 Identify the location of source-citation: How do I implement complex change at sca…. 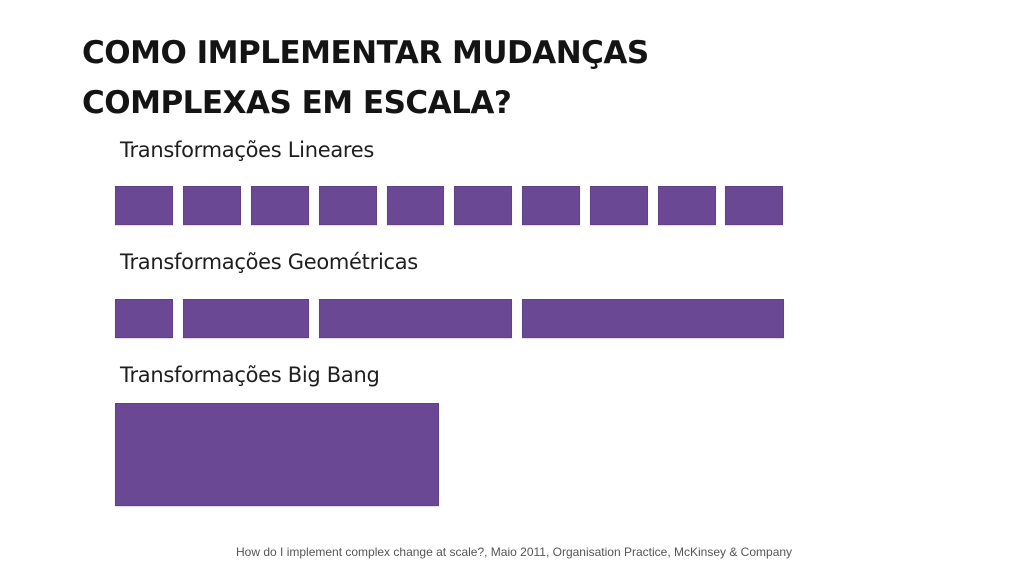
(514, 552).